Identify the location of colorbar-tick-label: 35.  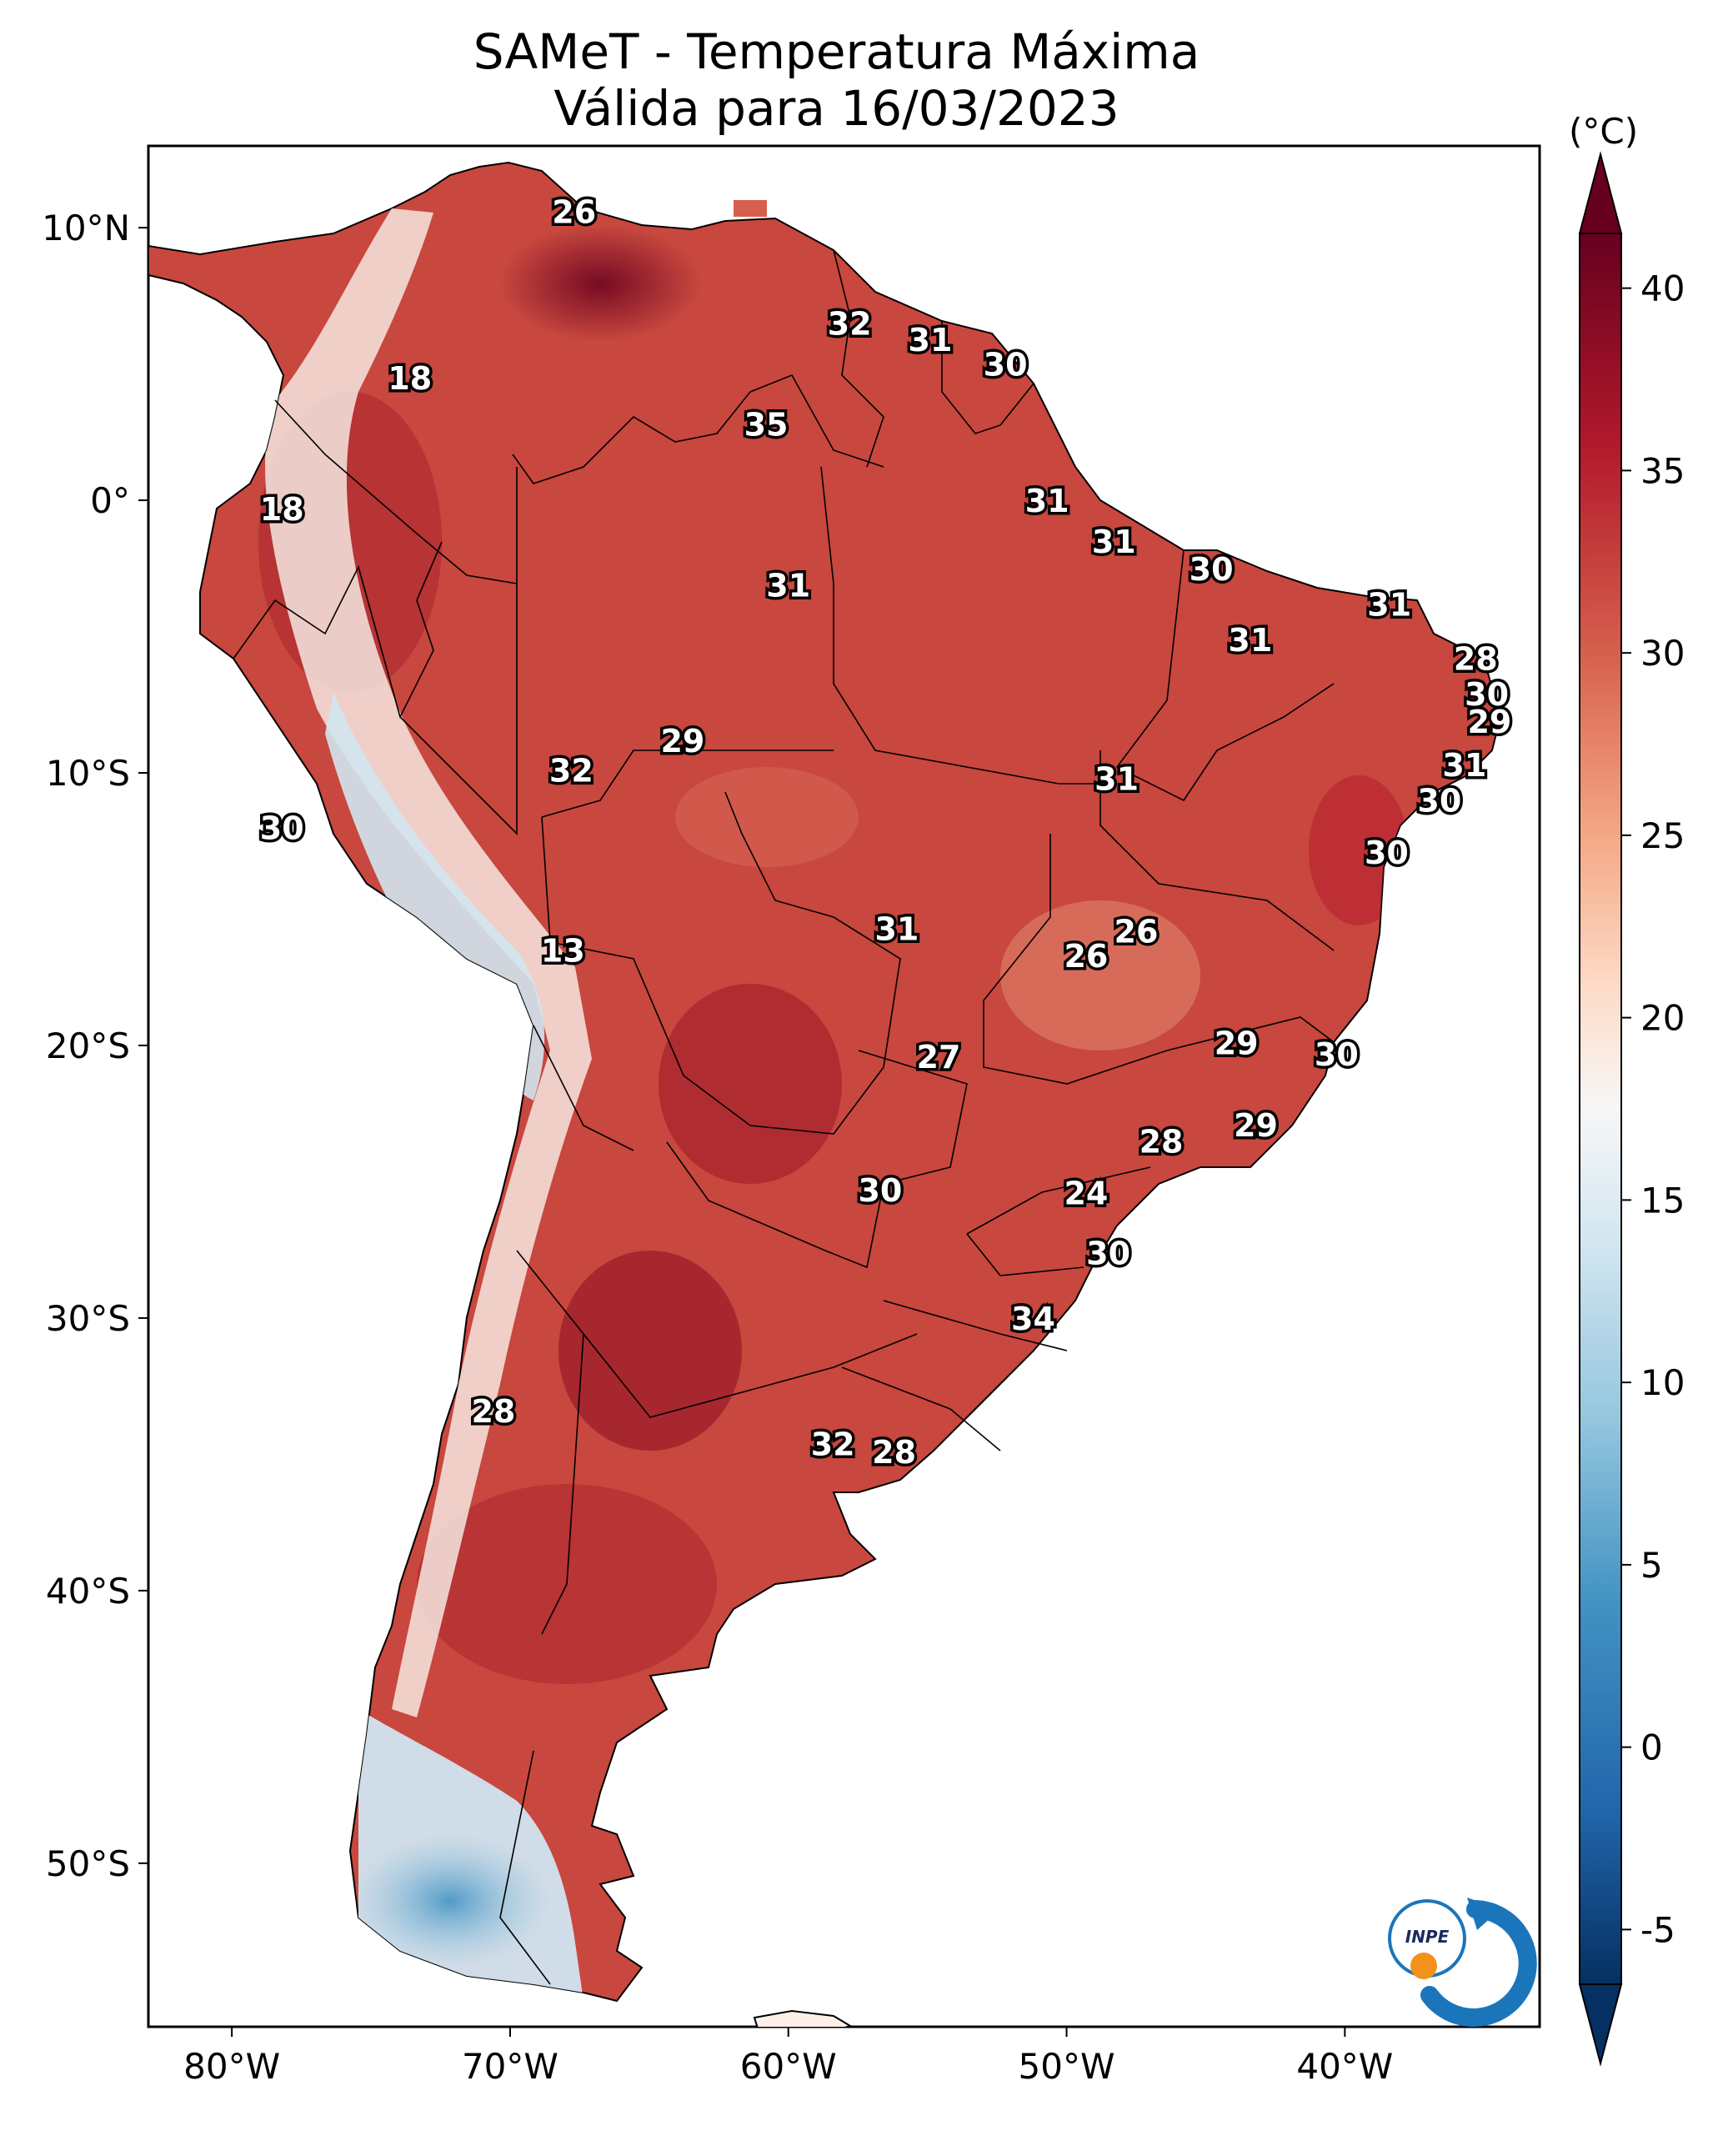
(1663, 471).